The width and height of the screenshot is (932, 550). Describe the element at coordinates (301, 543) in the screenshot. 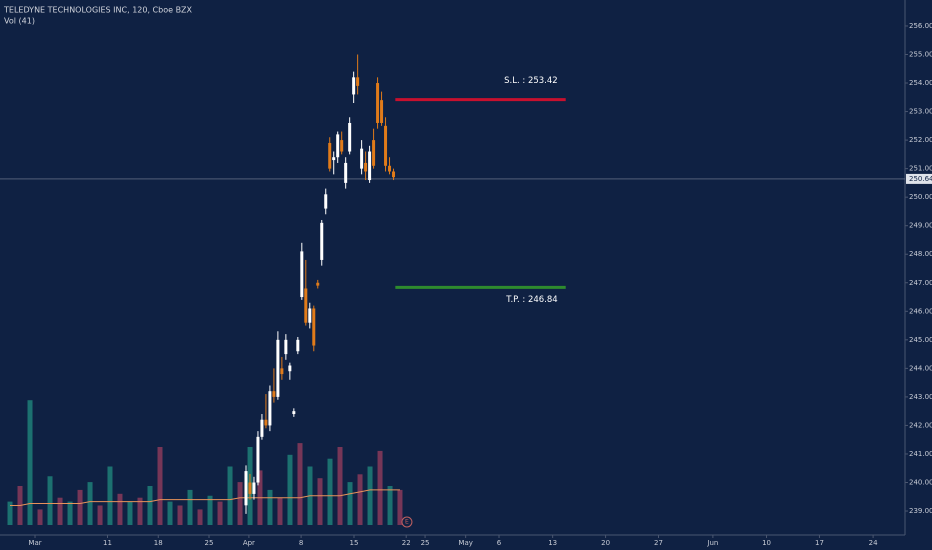

I see `x-tick-label: 8` at that location.